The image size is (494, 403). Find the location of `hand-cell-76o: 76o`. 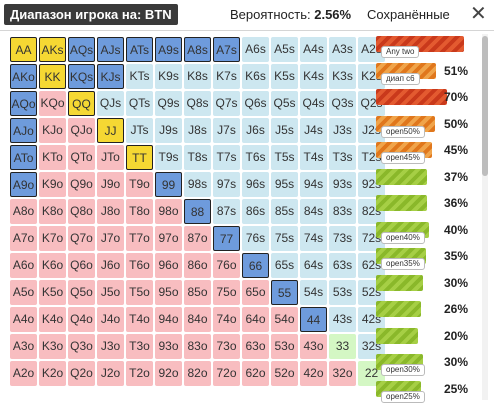

hand-cell-76o: 76o is located at coordinates (226, 265).